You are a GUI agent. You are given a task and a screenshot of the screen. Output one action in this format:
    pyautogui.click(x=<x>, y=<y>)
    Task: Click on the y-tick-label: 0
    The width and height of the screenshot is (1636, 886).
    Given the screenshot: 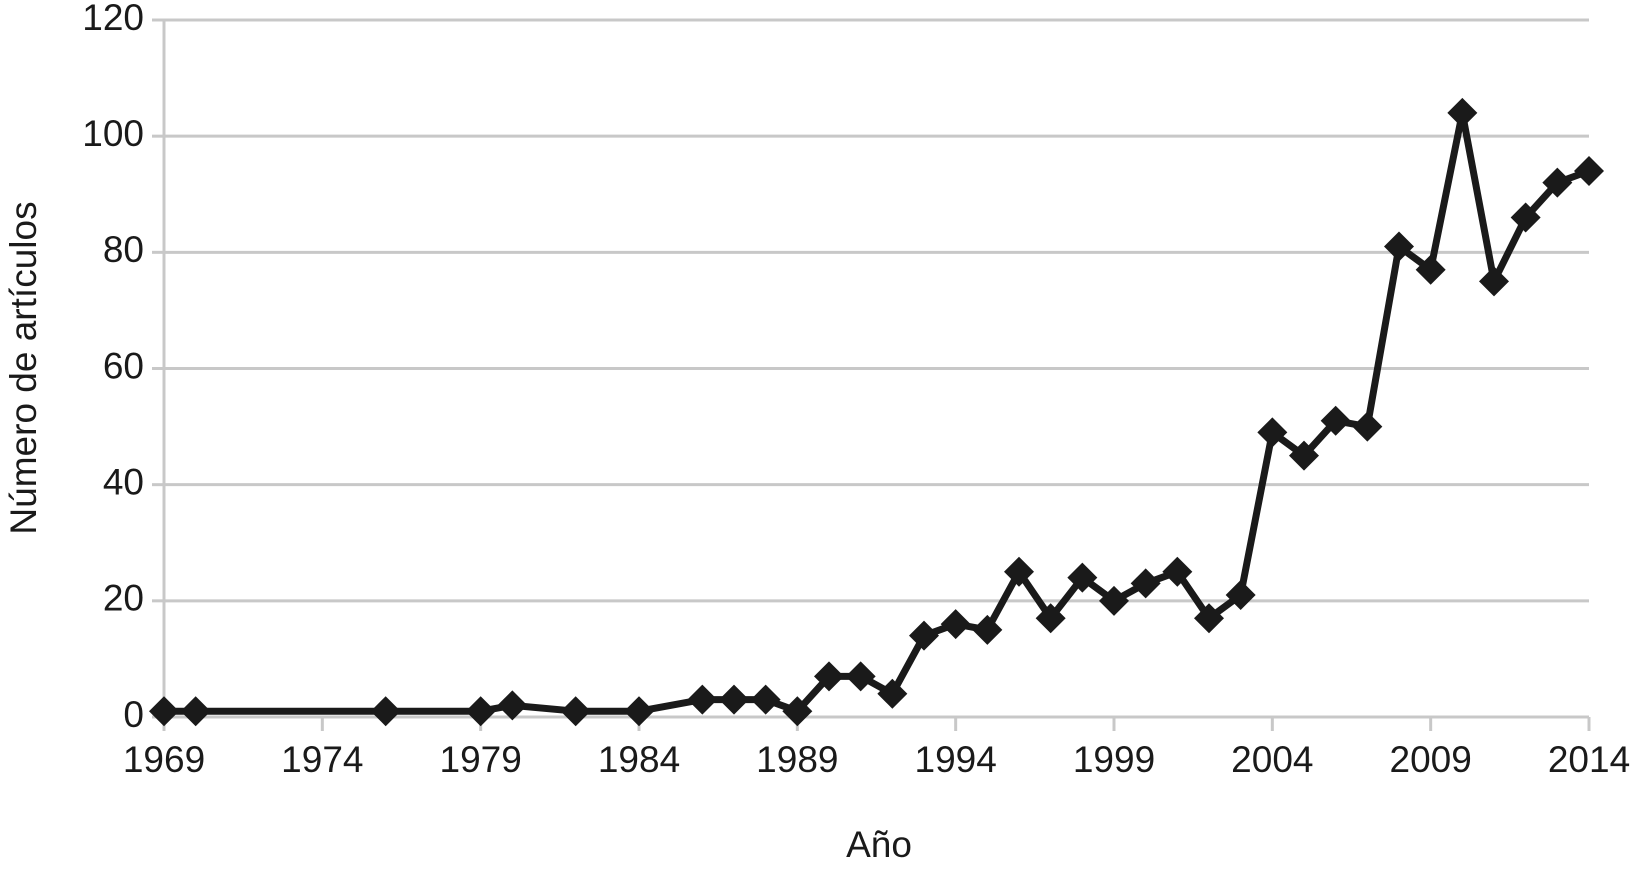 What is the action you would take?
    pyautogui.click(x=133, y=714)
    